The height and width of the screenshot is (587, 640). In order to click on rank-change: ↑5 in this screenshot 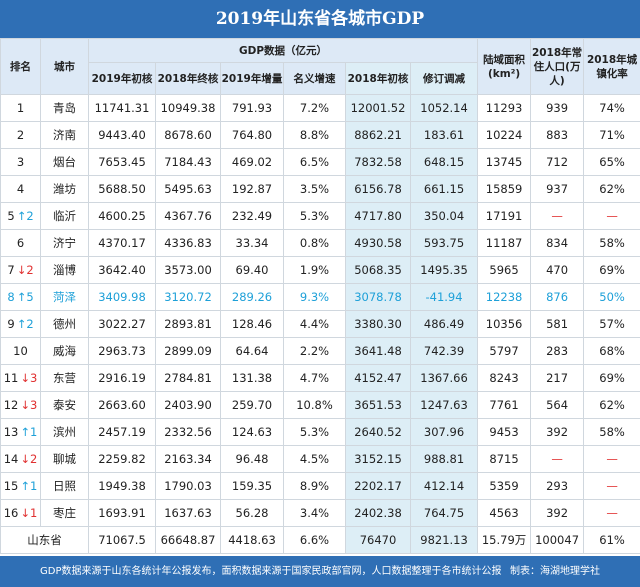, I will do `click(25, 297)`.